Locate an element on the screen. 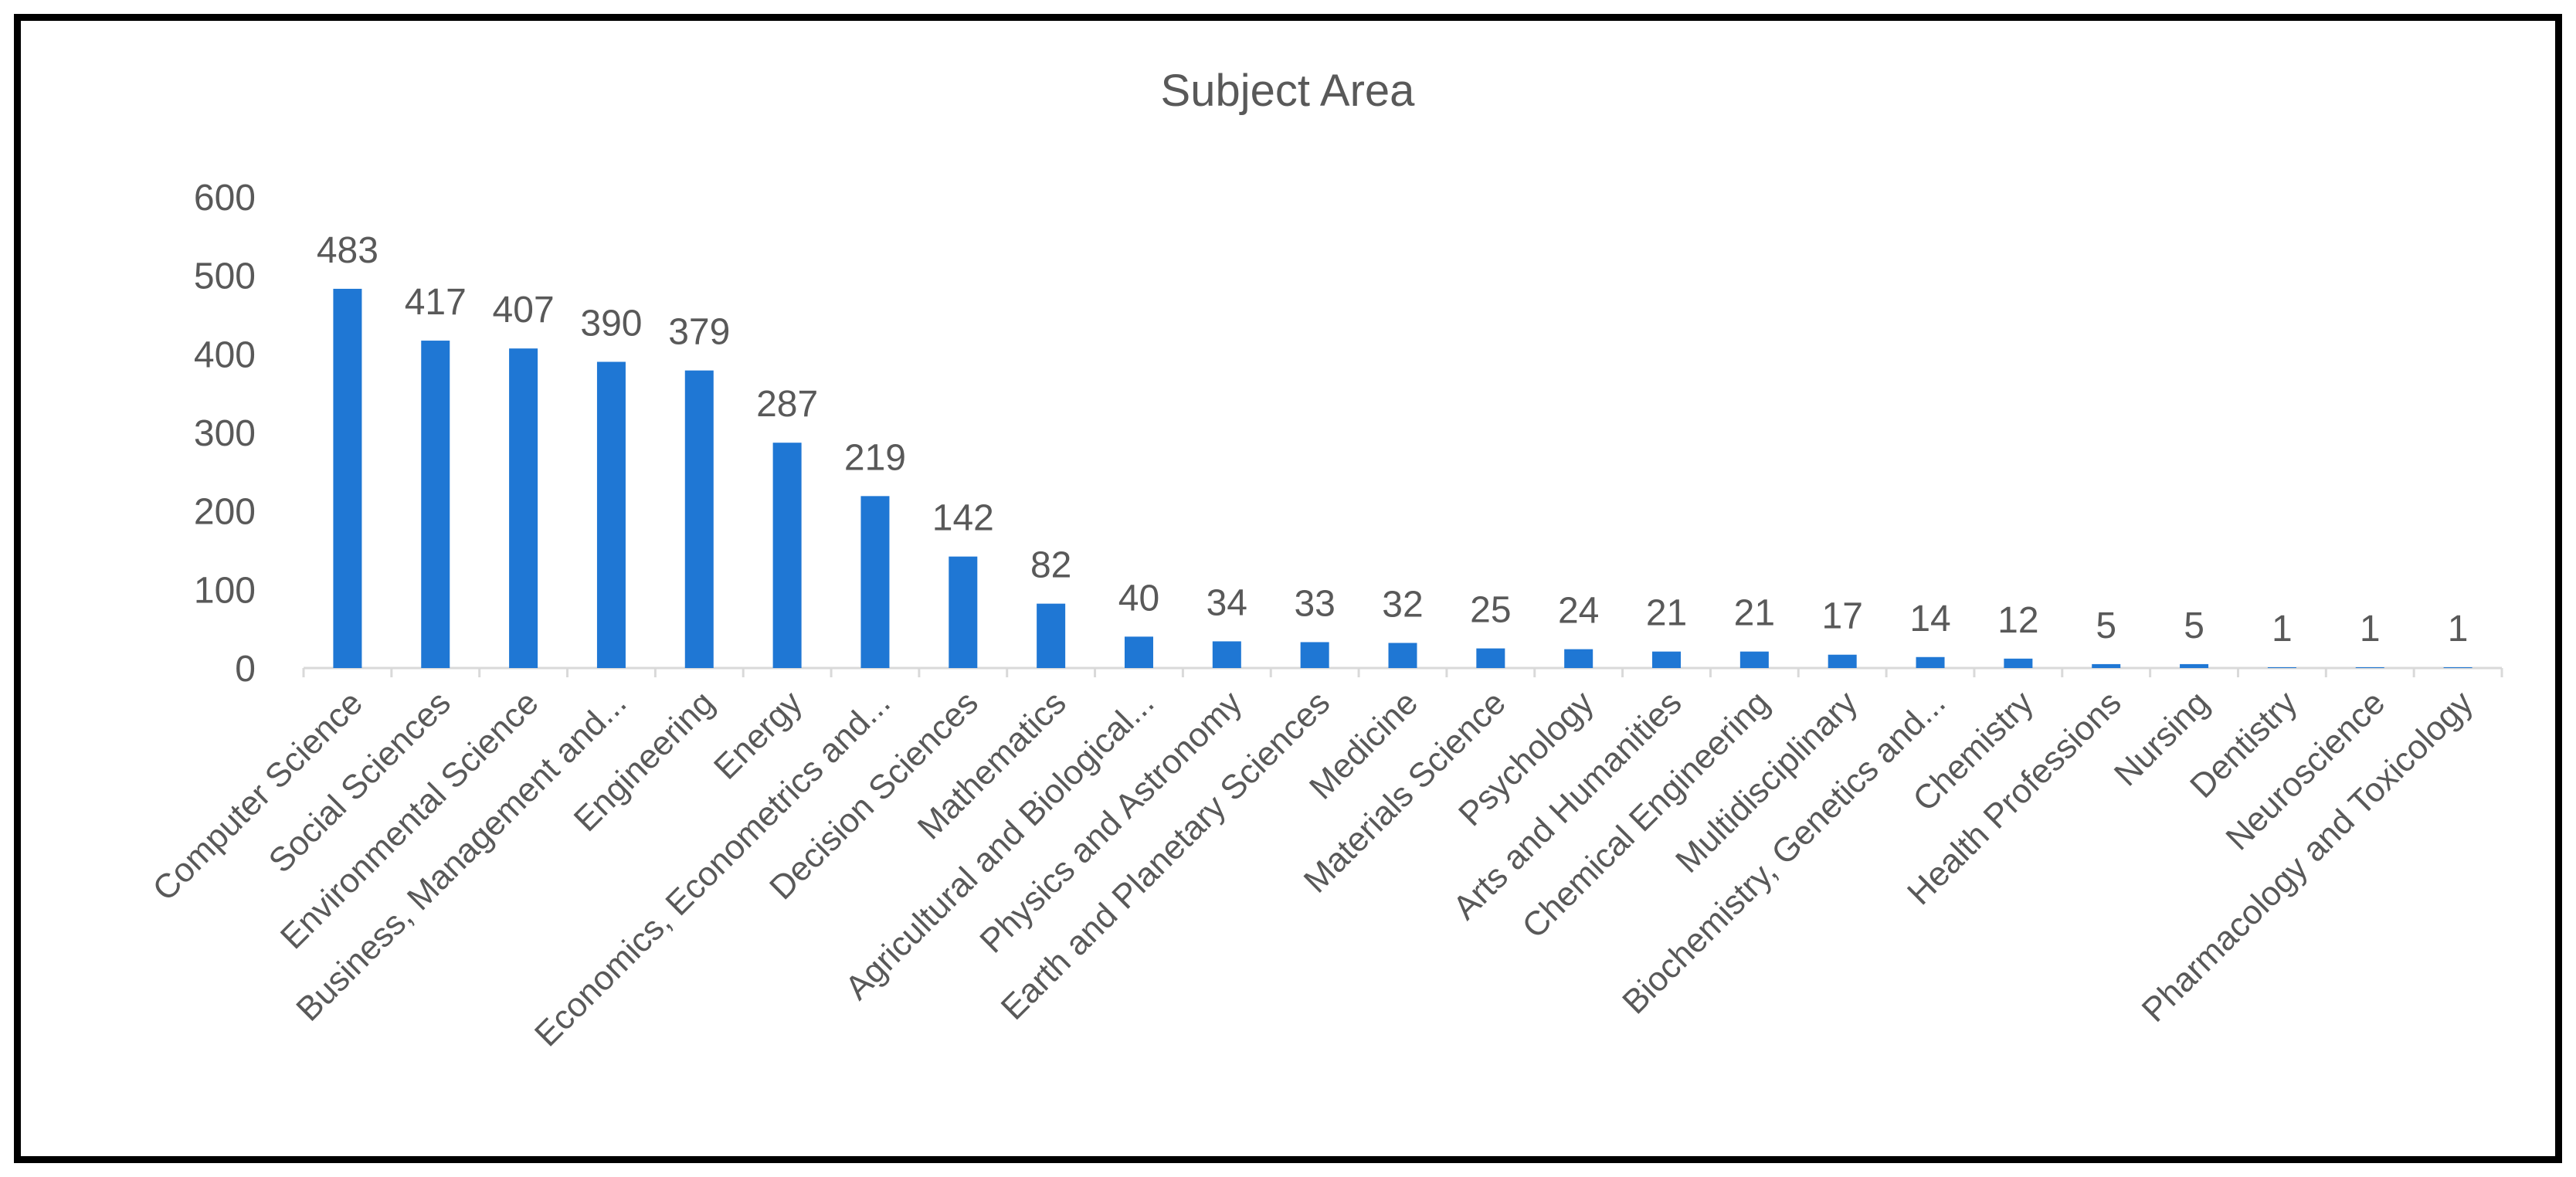 The image size is (2576, 1177). y-tick-label: 200 is located at coordinates (225, 512).